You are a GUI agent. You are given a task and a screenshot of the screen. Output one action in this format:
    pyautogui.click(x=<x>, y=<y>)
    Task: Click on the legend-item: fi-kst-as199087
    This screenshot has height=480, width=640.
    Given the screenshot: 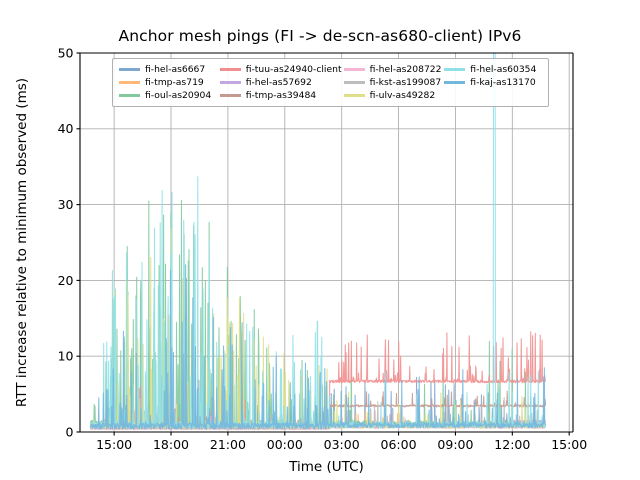 What is the action you would take?
    pyautogui.click(x=393, y=82)
    